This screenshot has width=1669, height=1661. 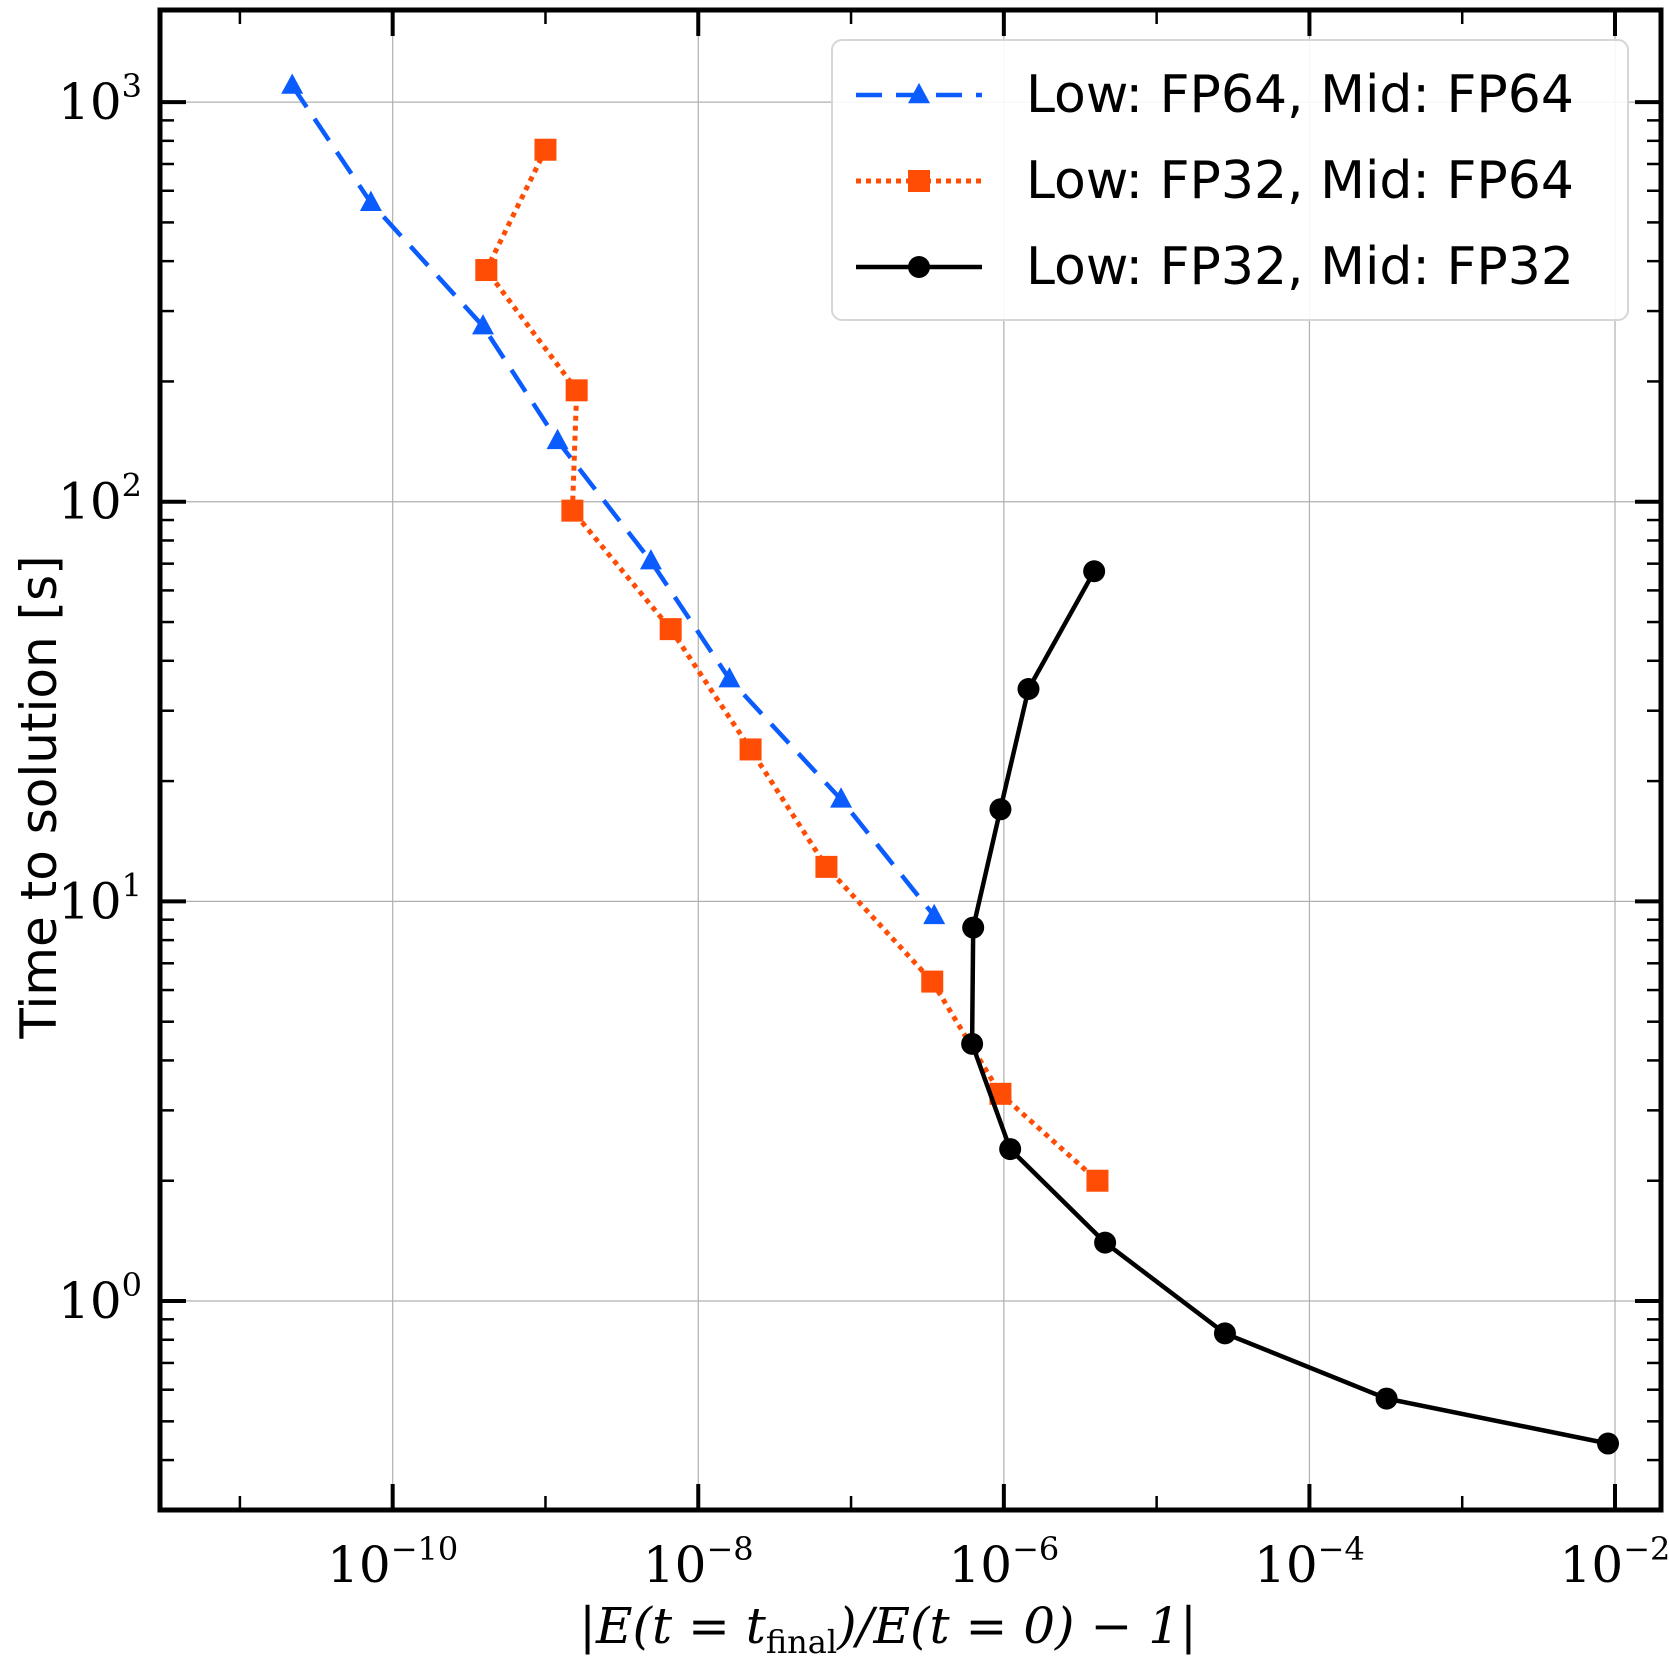 What do you see at coordinates (132, 486) in the screenshot?
I see `y-tick-label-exponent: 2` at bounding box center [132, 486].